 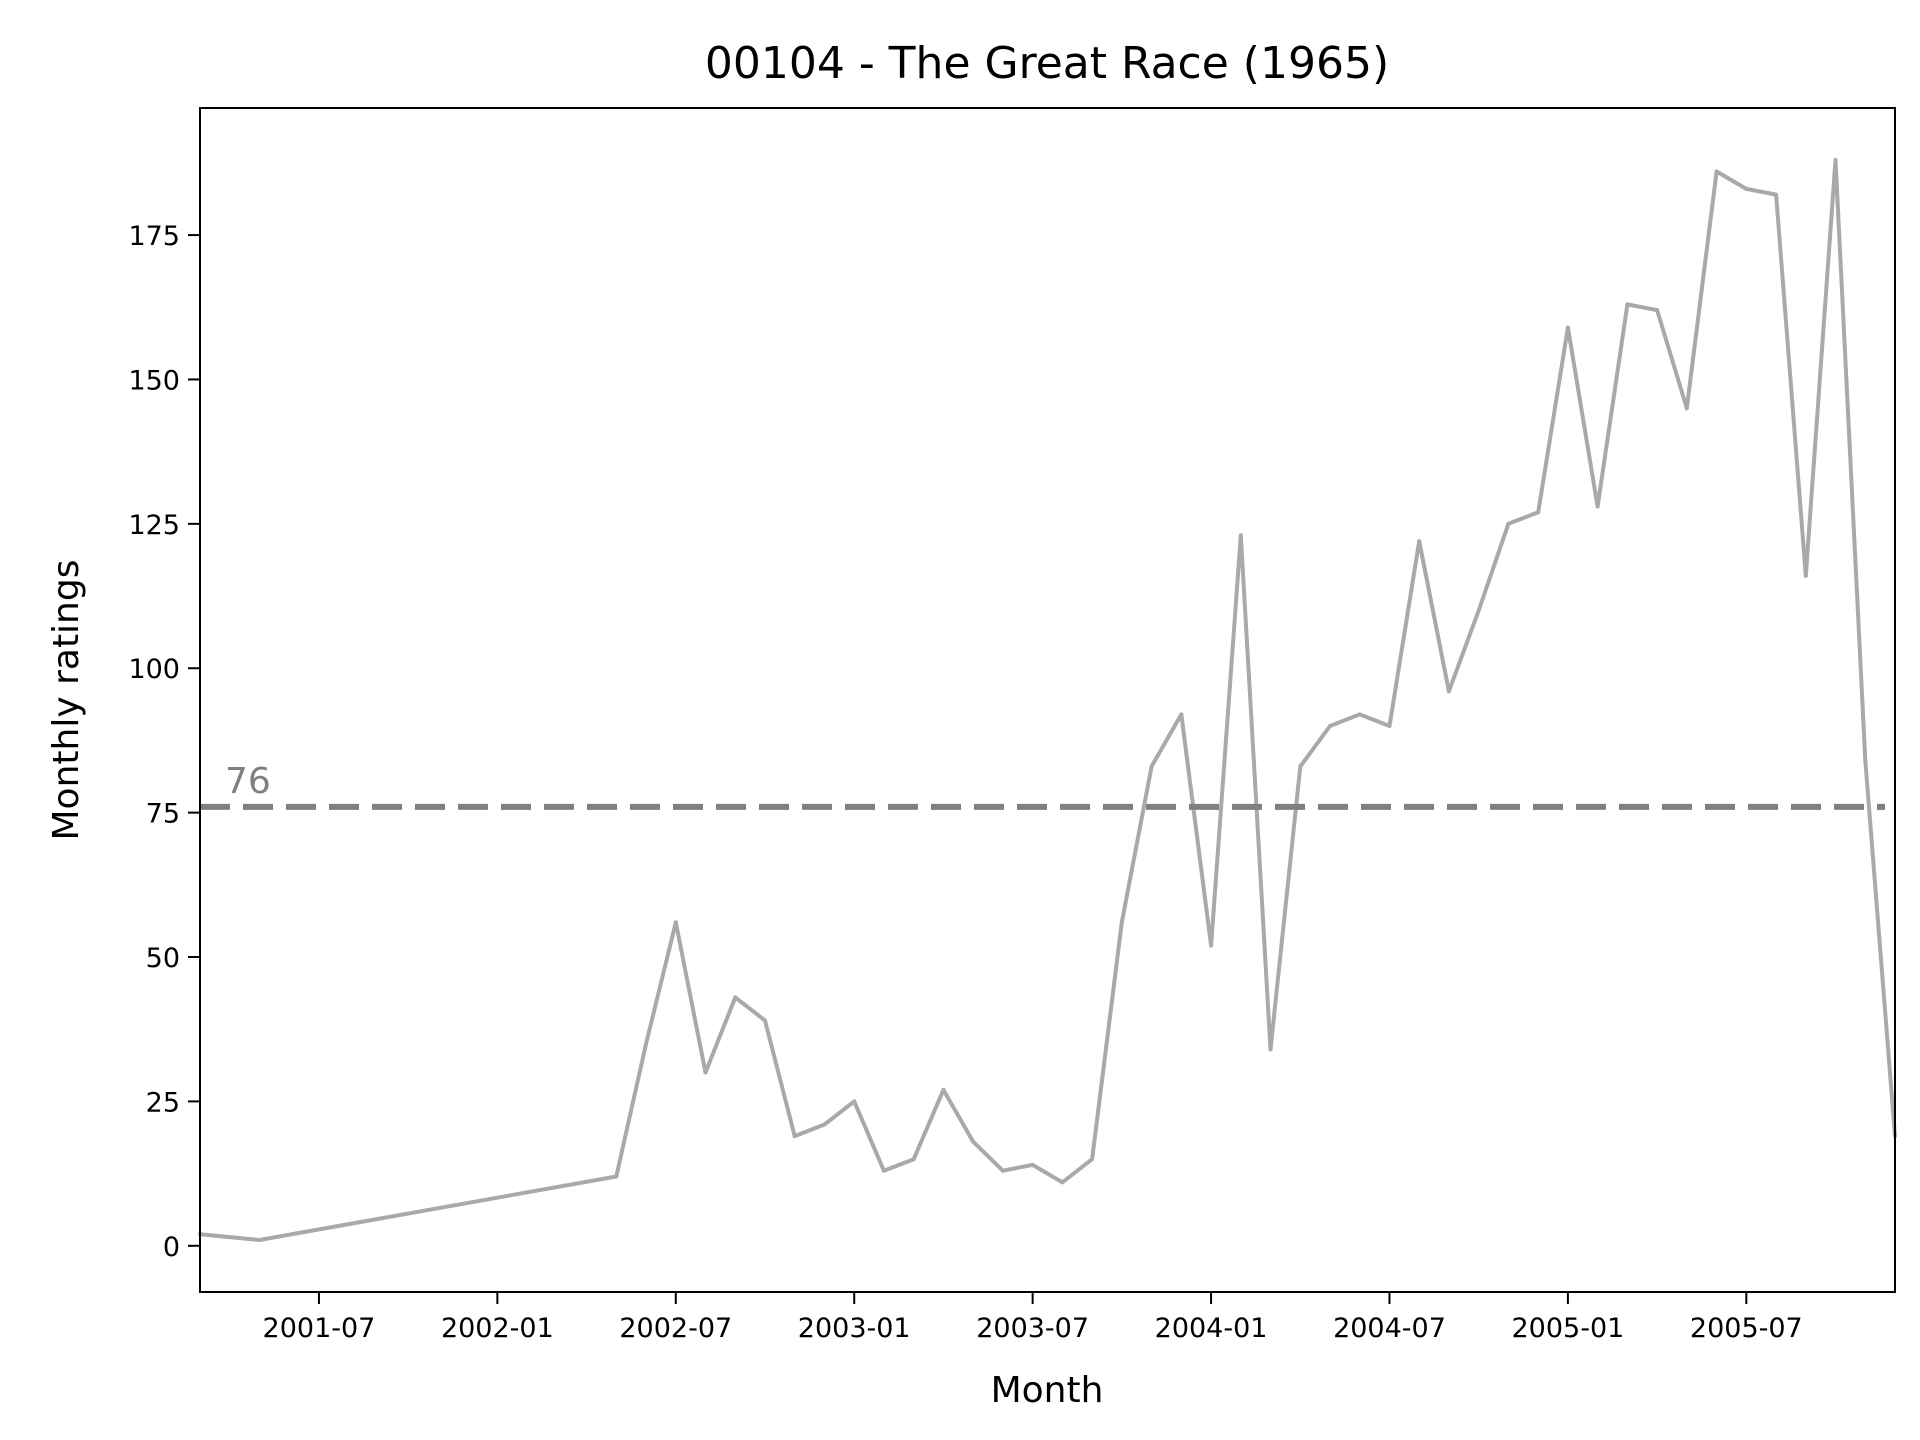 What do you see at coordinates (154, 236) in the screenshot?
I see `y-tick-label: 175` at bounding box center [154, 236].